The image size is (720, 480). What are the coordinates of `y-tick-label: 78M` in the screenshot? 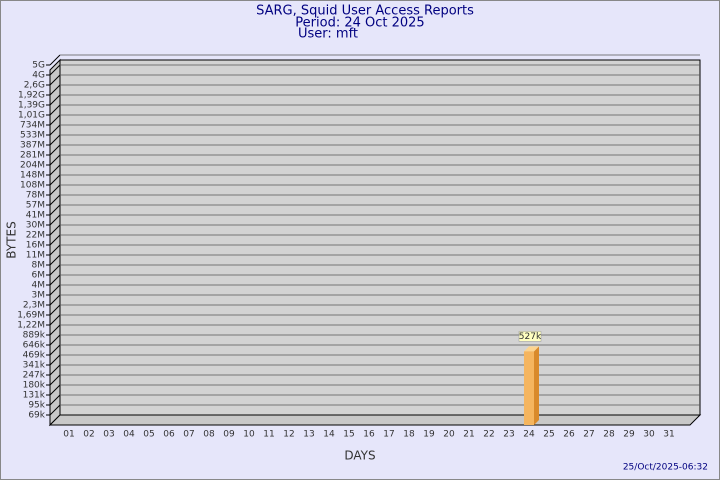 It's located at (35, 196).